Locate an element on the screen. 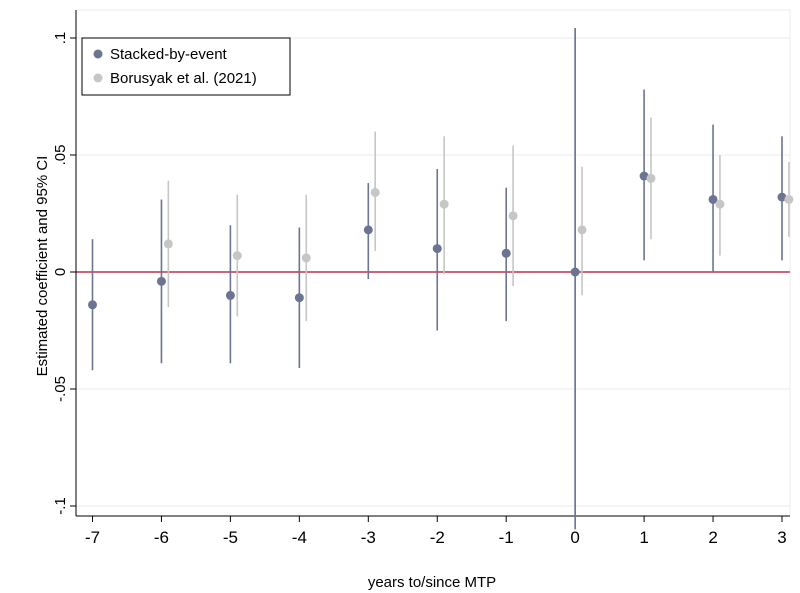 The width and height of the screenshot is (800, 593). x-tick-label: -5 is located at coordinates (230, 537).